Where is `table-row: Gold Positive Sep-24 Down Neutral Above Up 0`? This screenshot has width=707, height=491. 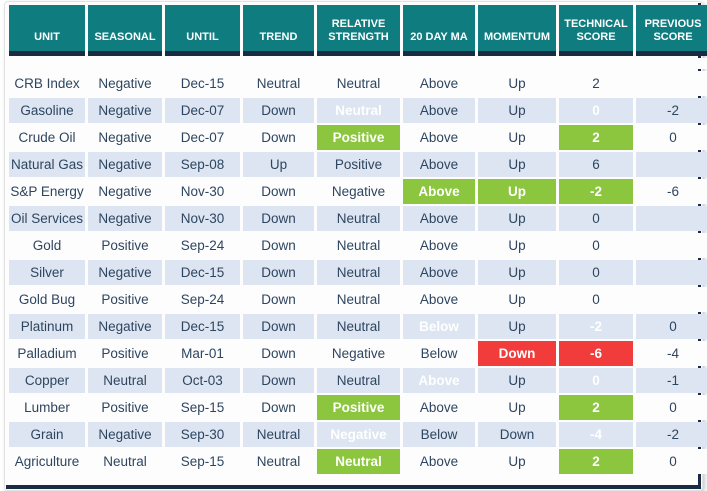 table-row: Gold Positive Sep-24 Down Neutral Above Up 0 is located at coordinates (358, 245).